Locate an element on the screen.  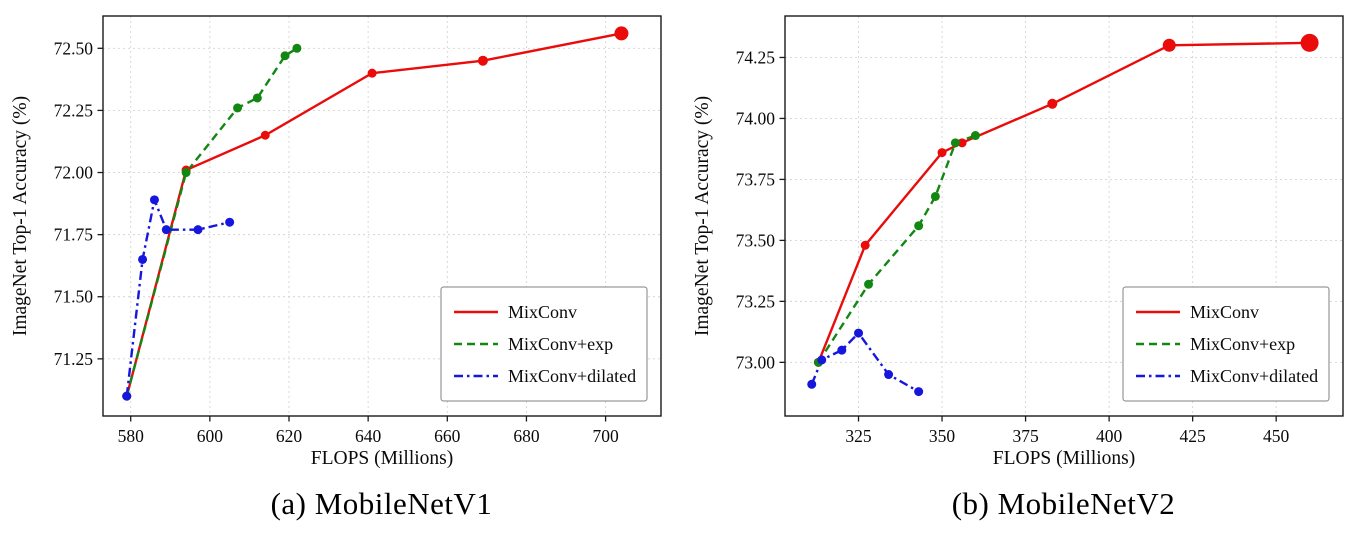
x-tick-label: 600 is located at coordinates (209, 436).